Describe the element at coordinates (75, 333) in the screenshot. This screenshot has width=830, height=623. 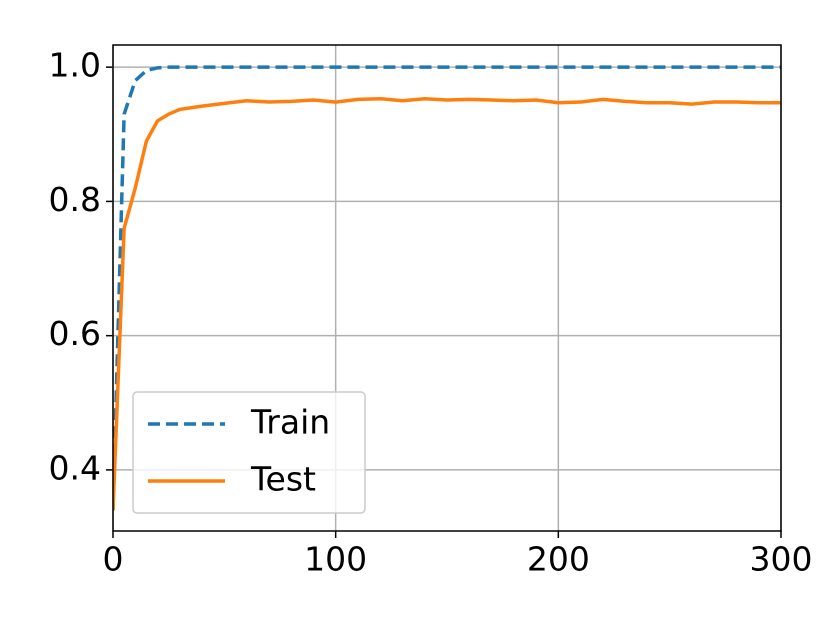
I see `y-tick-label: 0.6` at that location.